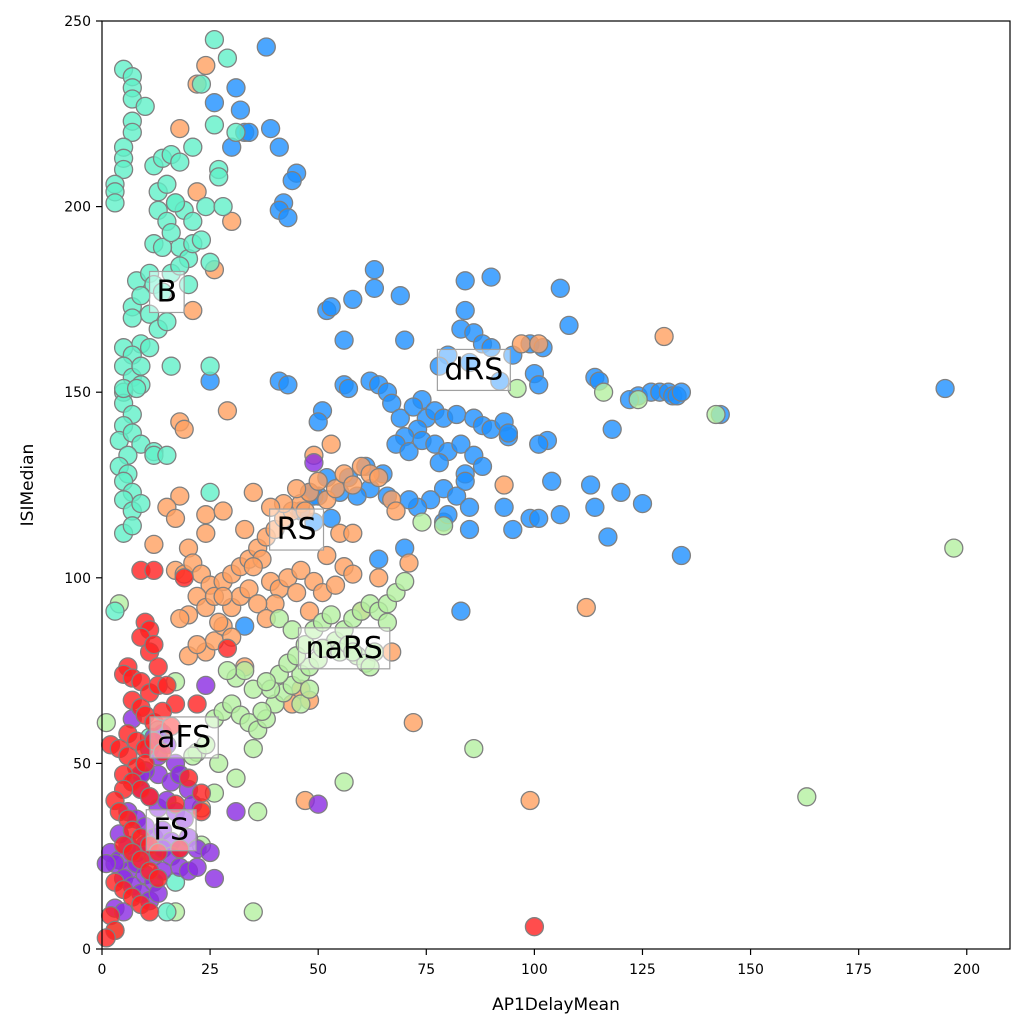  I want to click on cluster-label-nars: naRS, so click(344, 648).